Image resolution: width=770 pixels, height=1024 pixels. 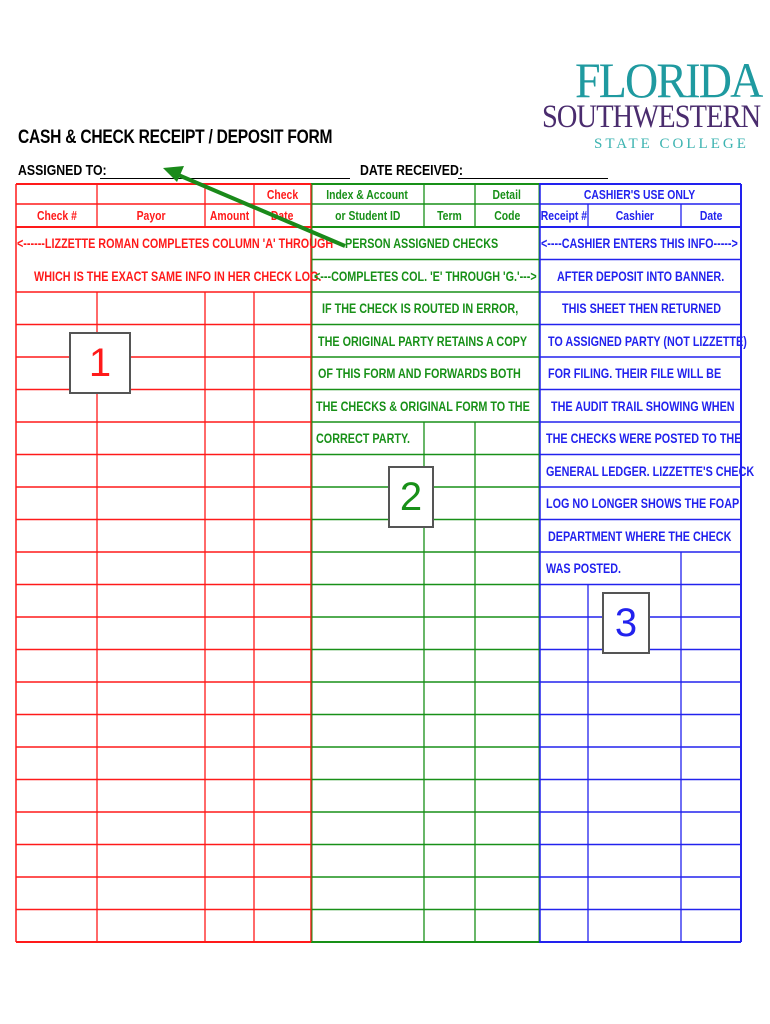 I want to click on date-received-field, so click(x=533, y=170).